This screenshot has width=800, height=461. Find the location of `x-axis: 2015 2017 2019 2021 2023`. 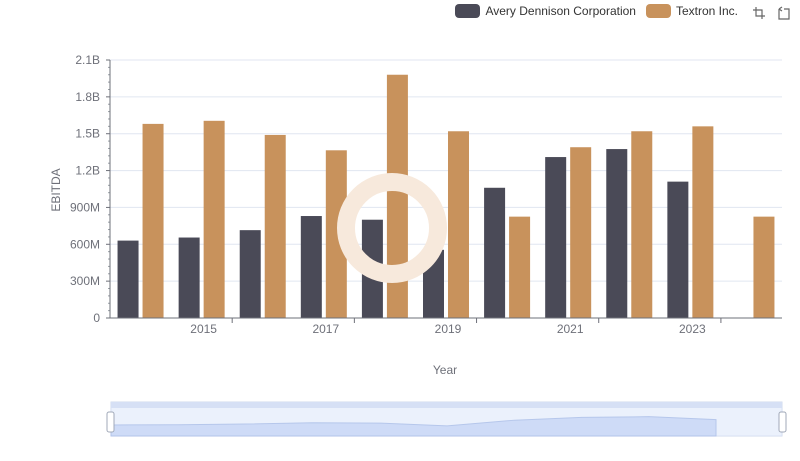

x-axis: 2015 2017 2019 2021 2023 is located at coordinates (446, 326).